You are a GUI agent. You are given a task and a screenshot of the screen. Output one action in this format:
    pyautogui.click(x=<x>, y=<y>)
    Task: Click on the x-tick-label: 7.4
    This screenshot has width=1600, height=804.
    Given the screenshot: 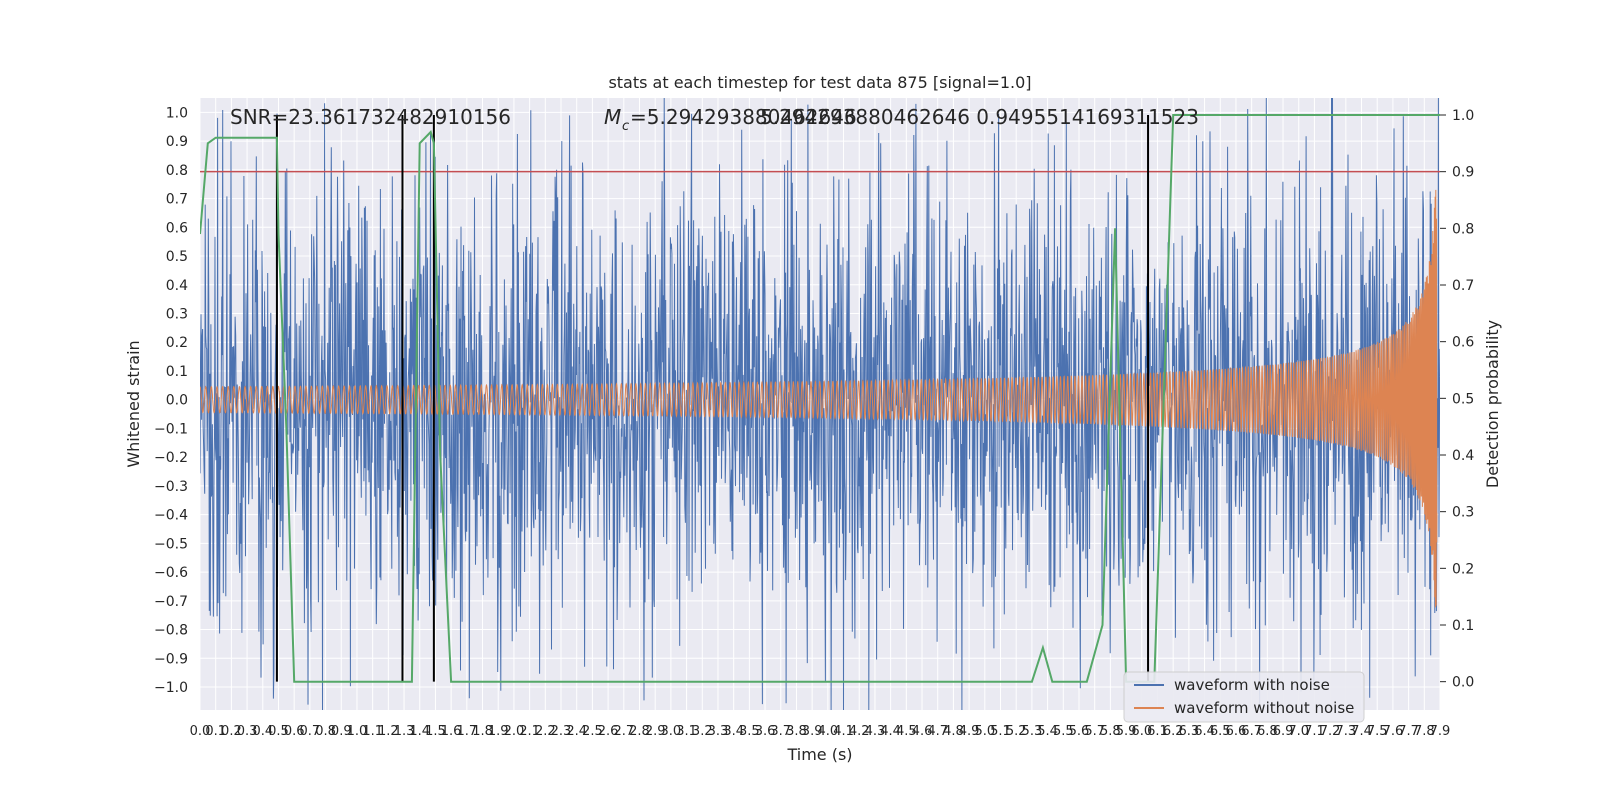 What is the action you would take?
    pyautogui.click(x=1361, y=731)
    